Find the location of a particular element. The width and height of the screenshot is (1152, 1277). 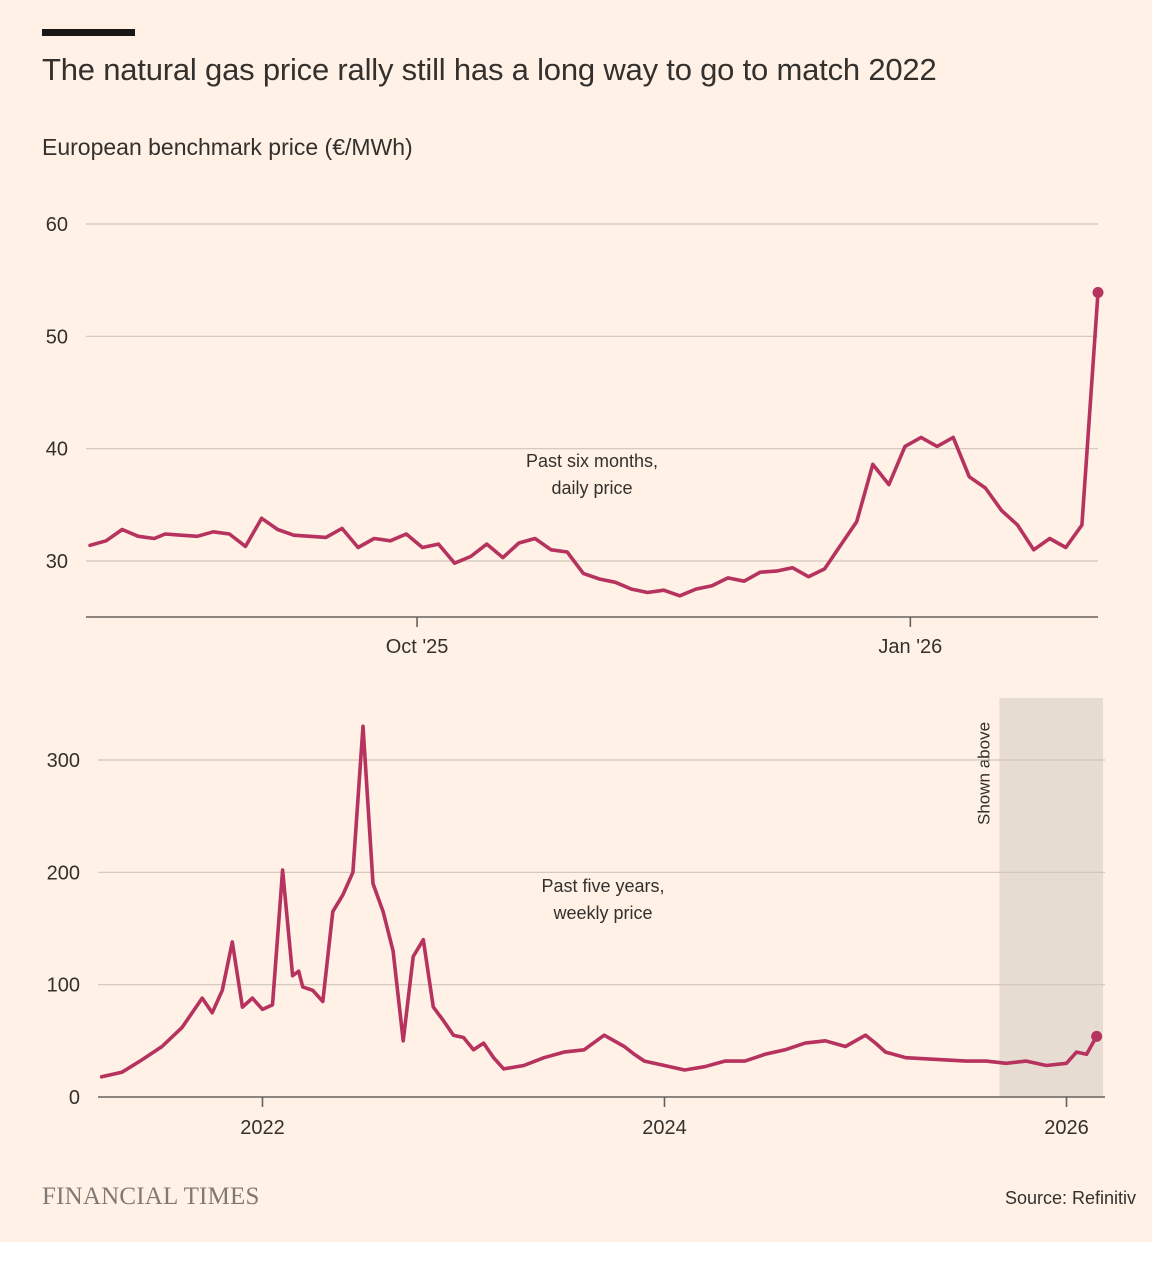

y-tick-label: 100 is located at coordinates (63, 986).